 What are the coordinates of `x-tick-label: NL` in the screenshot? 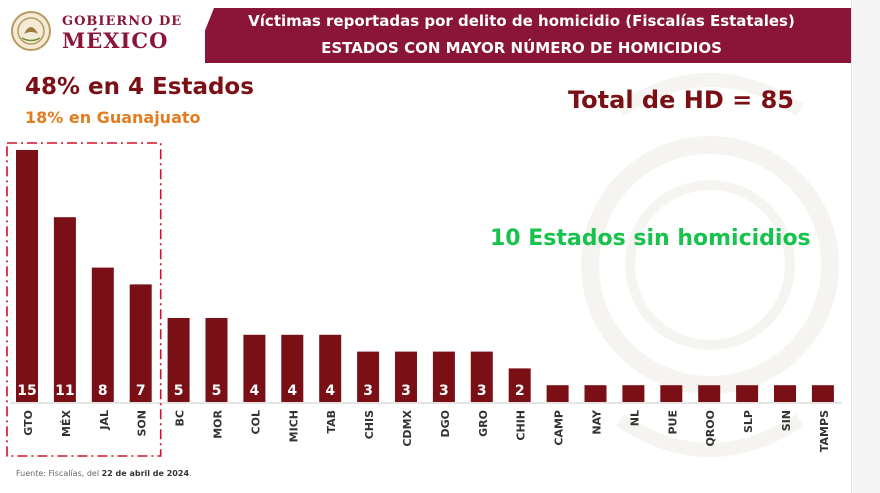 It's located at (634, 418).